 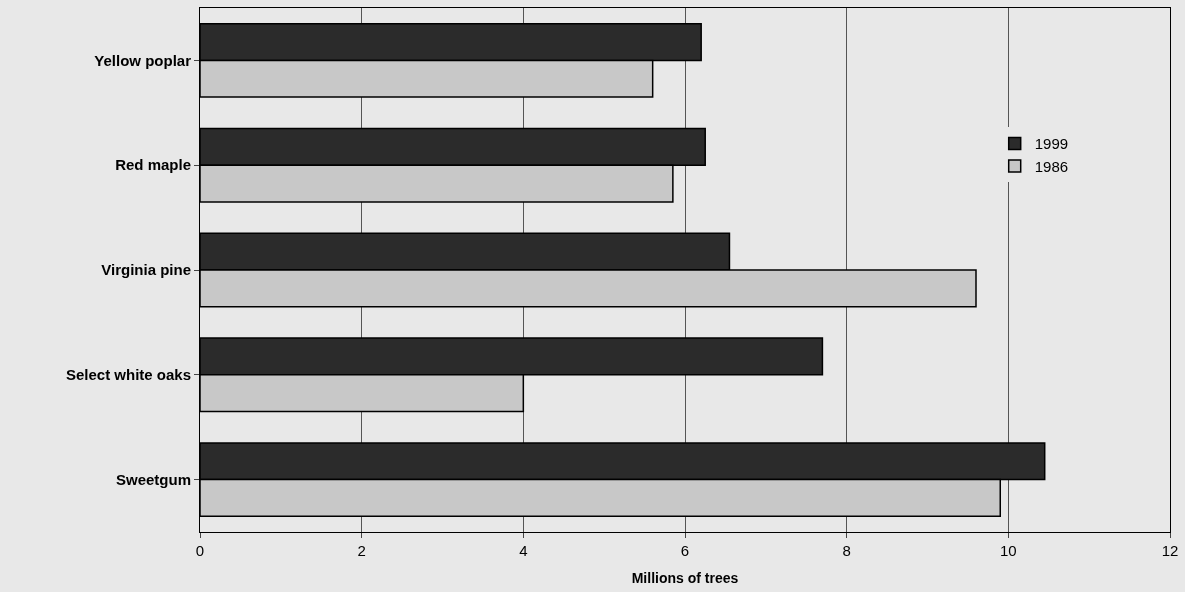 What do you see at coordinates (128, 375) in the screenshot?
I see `y-tick-label: Select white oaks` at bounding box center [128, 375].